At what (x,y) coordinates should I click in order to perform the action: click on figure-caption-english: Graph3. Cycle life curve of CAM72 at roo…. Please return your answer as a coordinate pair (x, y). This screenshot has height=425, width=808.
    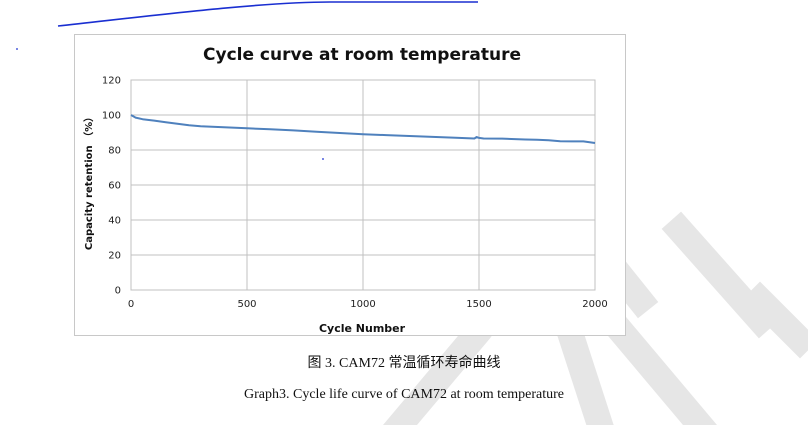
    Looking at the image, I should click on (404, 394).